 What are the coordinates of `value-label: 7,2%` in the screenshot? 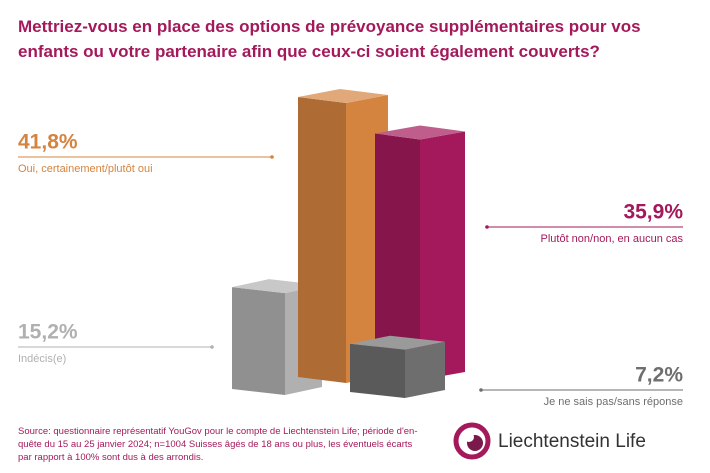 It's located at (659, 375).